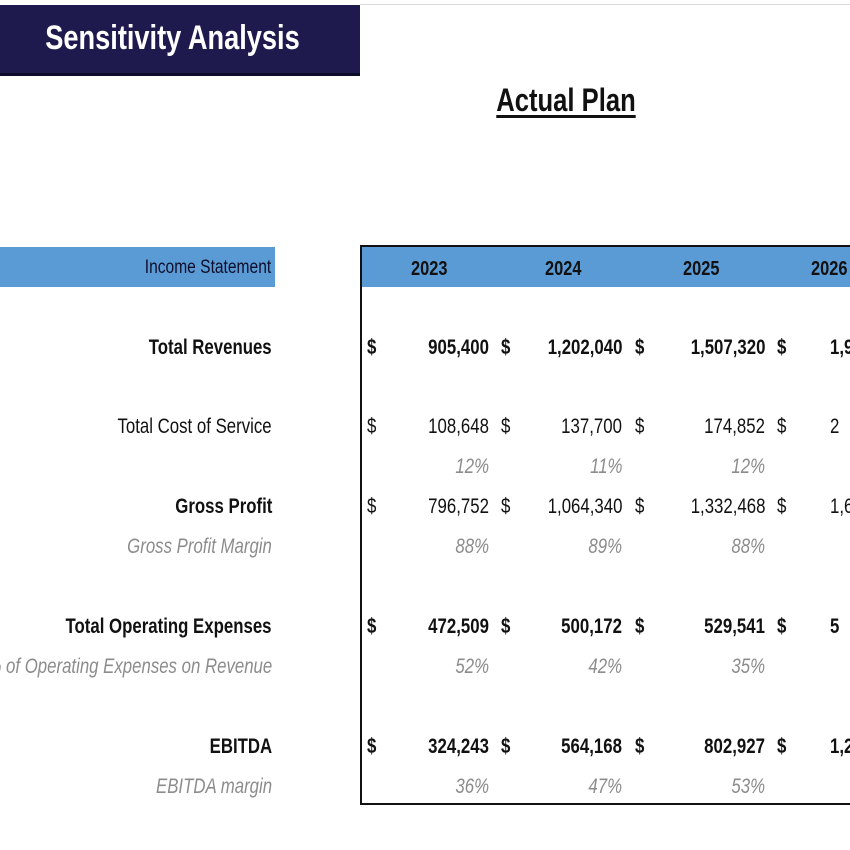 This screenshot has height=850, width=850. What do you see at coordinates (591, 746) in the screenshot?
I see `value-cell: 564,168` at bounding box center [591, 746].